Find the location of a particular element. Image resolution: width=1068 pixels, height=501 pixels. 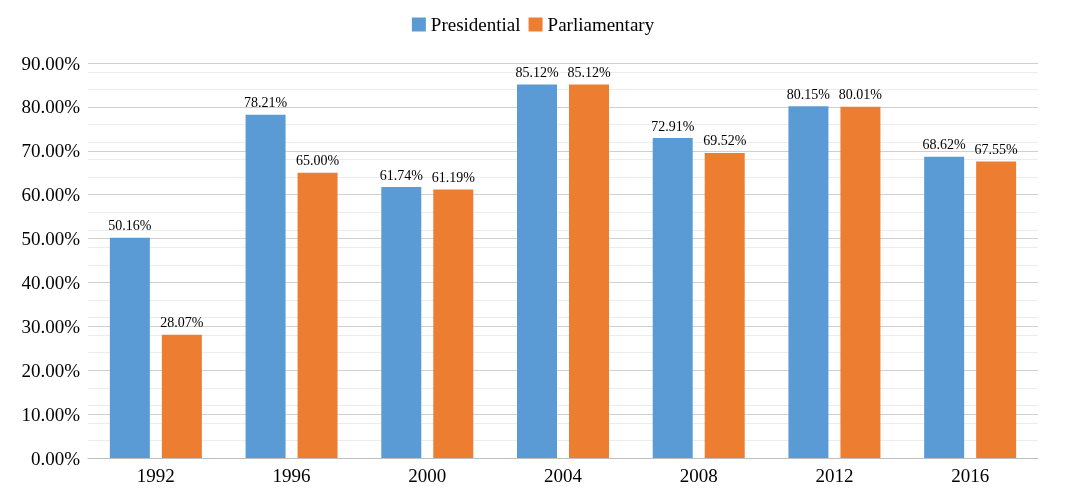

data-label: 61.19% is located at coordinates (453, 177).